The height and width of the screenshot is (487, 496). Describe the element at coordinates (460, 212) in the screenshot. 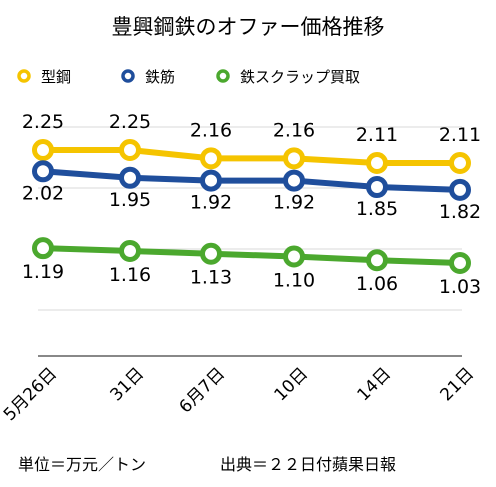

I see `data-label: 1.82` at that location.